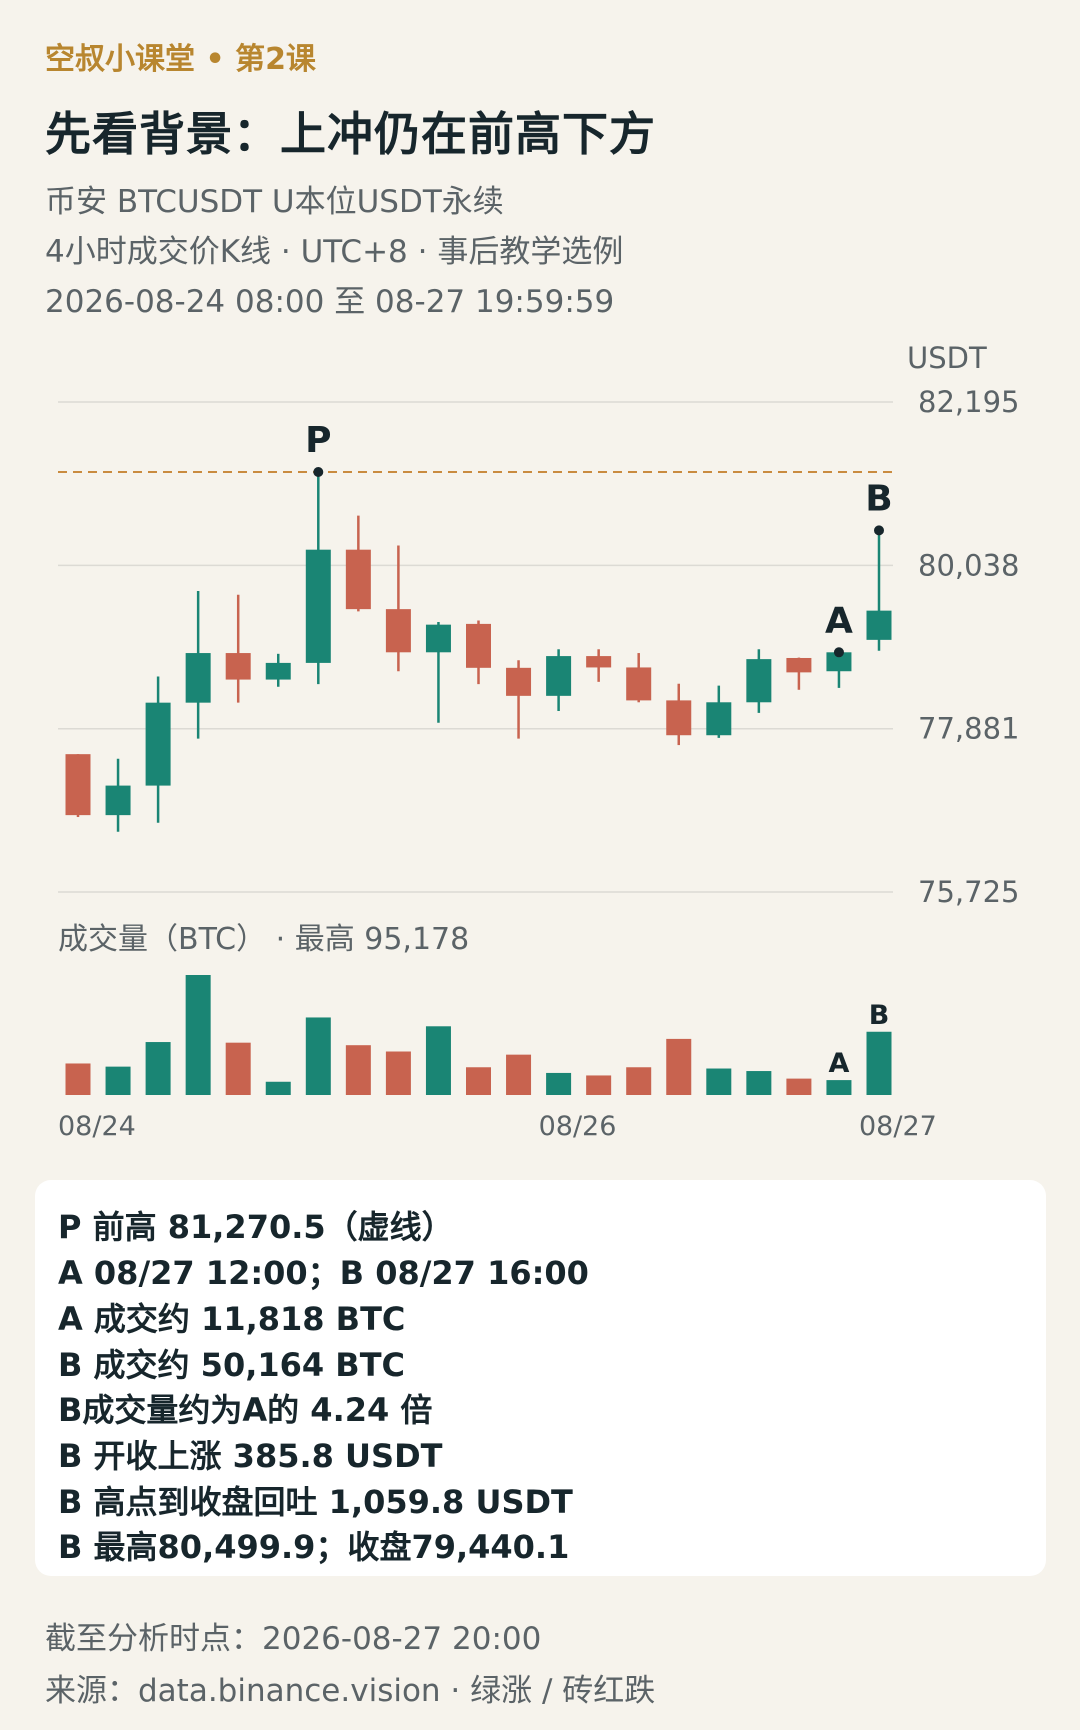  I want to click on marker-label-b: B, so click(878, 498).